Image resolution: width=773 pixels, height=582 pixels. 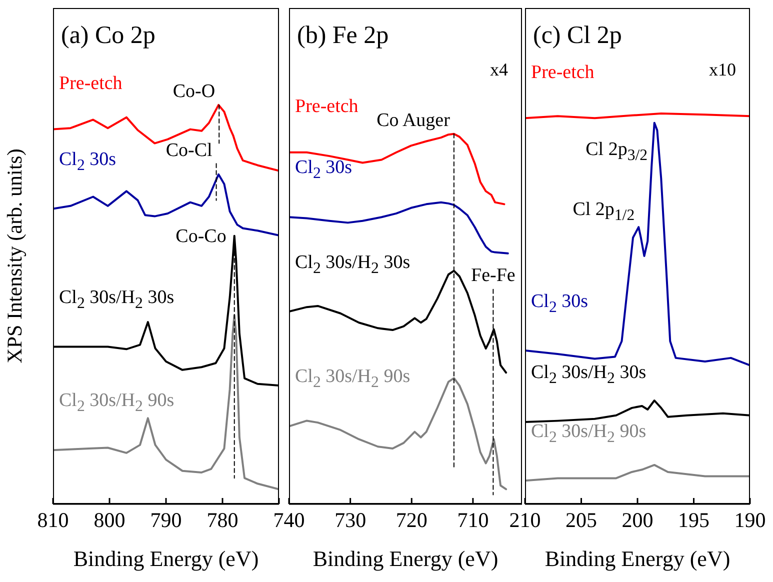 I want to click on x-tick-label: 205, so click(x=581, y=520).